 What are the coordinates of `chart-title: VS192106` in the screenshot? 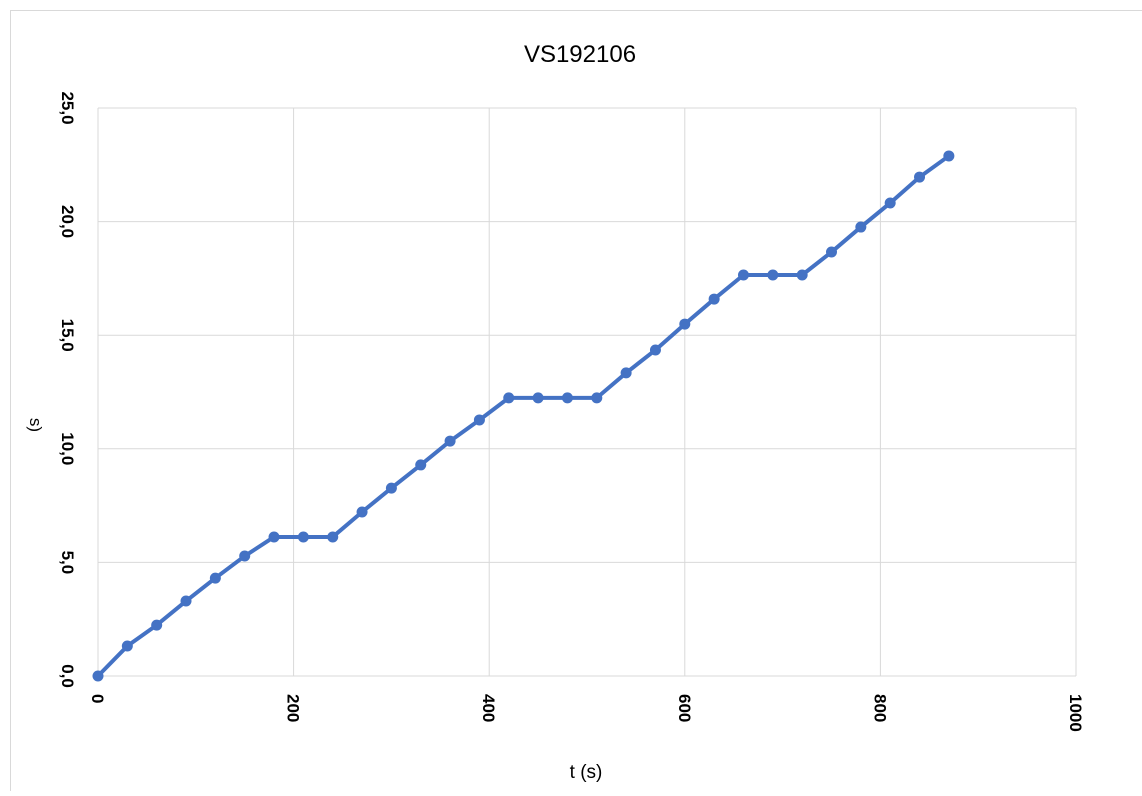 It's located at (580, 54).